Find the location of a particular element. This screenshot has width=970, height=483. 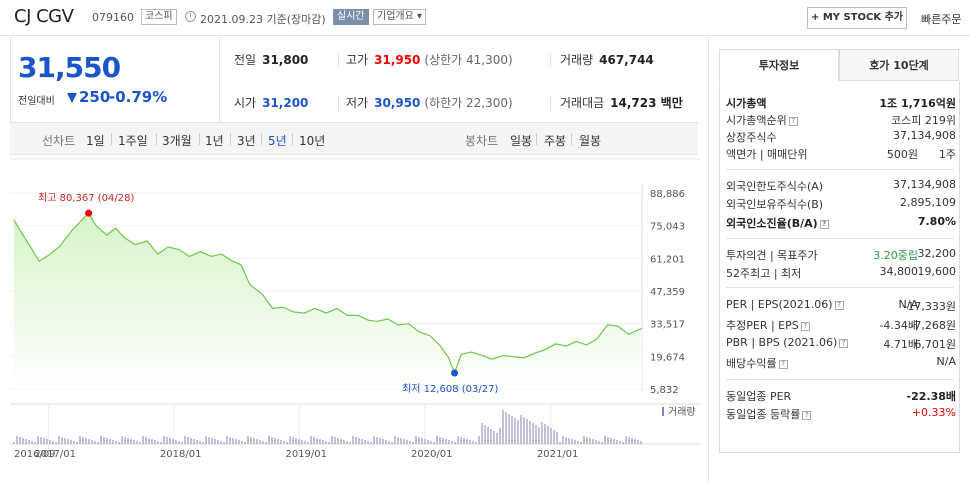

row-per-eps: PER | EPS(2021.06)? N/A -17,333원 is located at coordinates (841, 305).